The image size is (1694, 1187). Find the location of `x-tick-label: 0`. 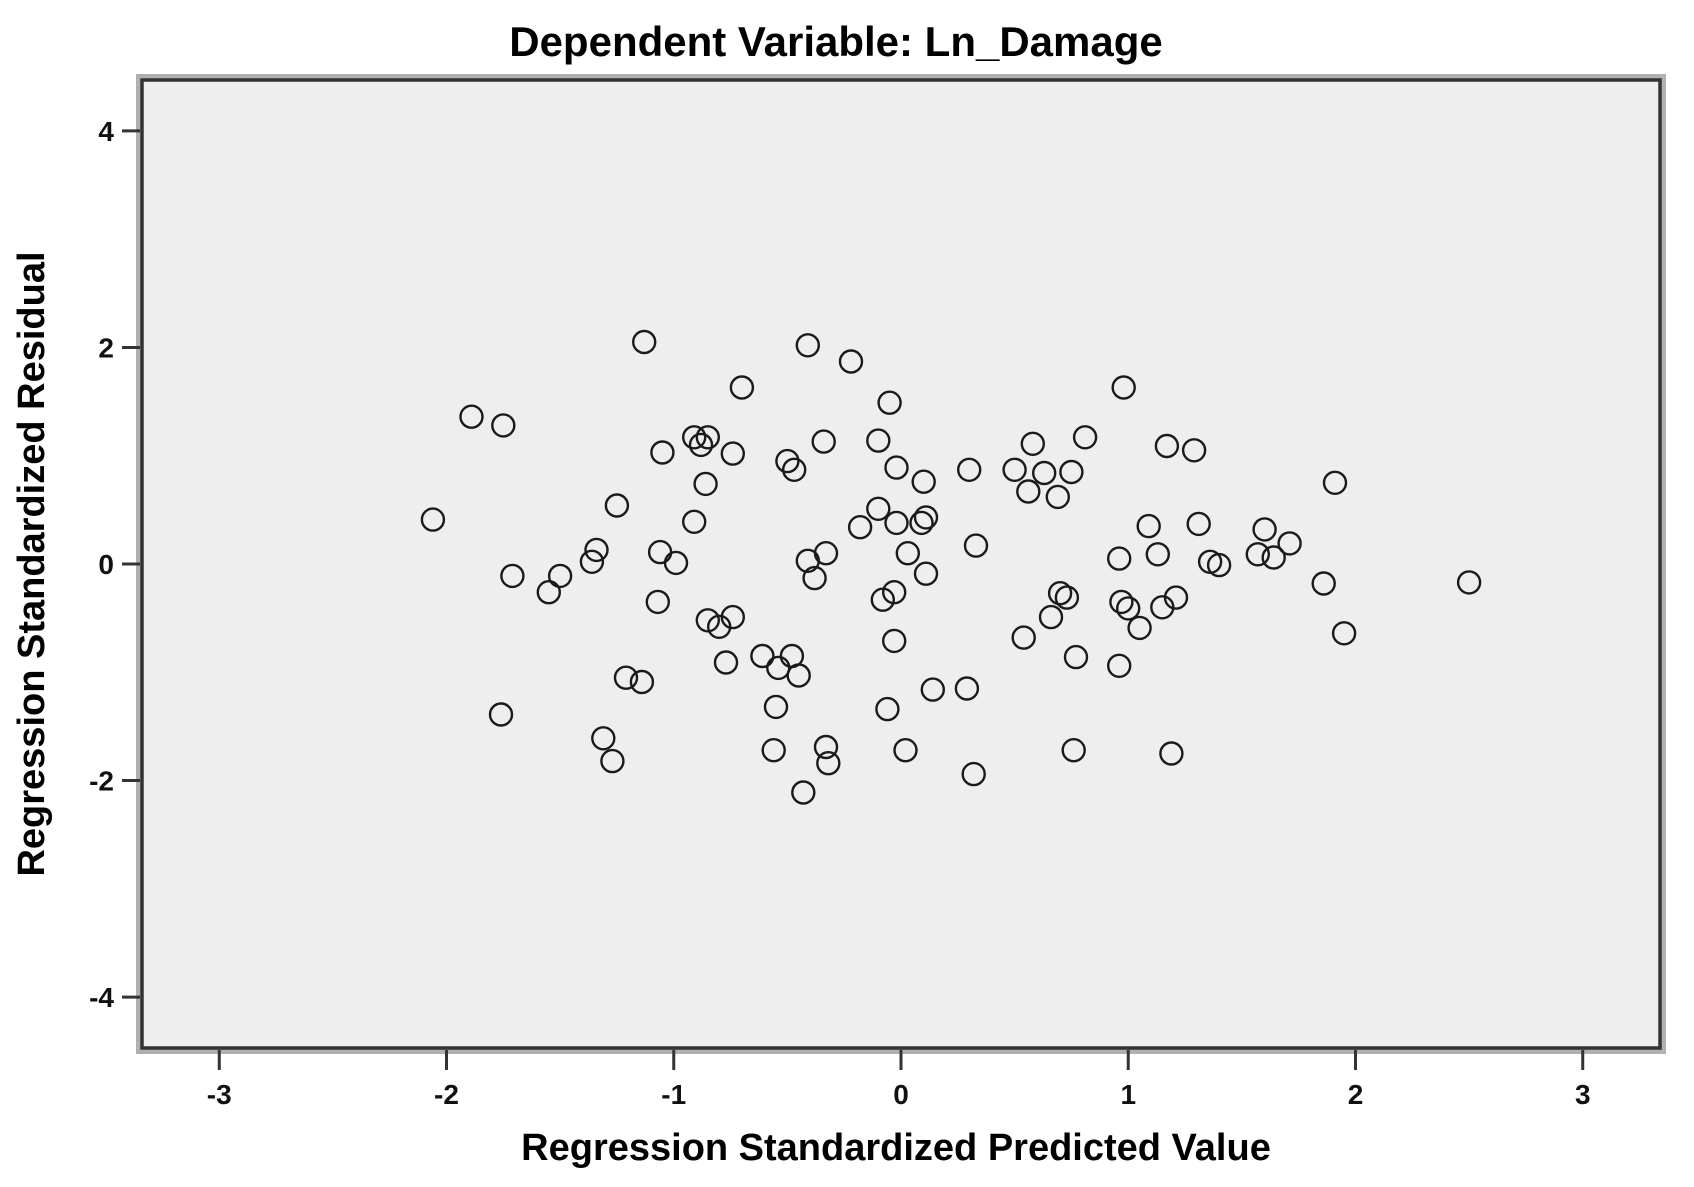

x-tick-label: 0 is located at coordinates (901, 1094).